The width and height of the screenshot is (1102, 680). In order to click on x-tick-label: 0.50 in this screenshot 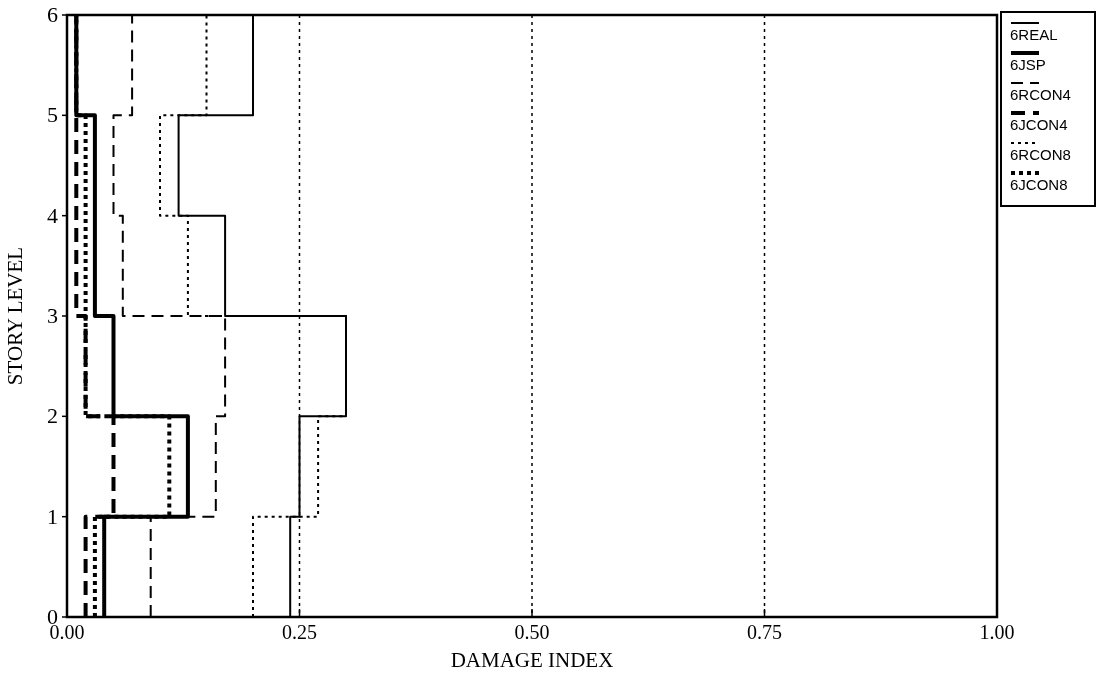, I will do `click(532, 632)`.